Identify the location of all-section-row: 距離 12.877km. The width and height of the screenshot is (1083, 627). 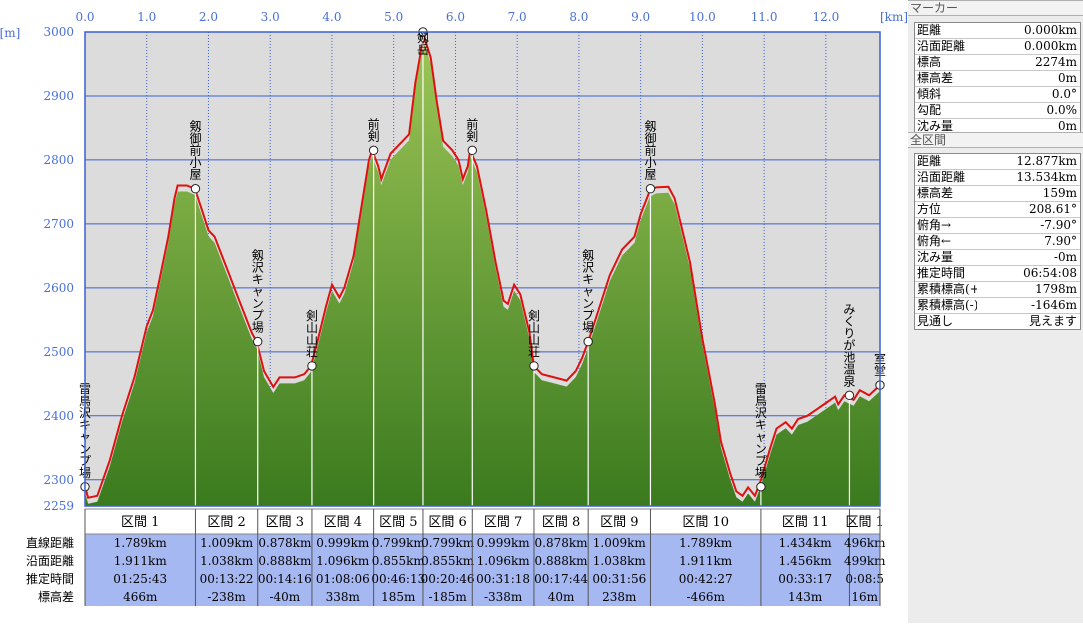
(997, 162).